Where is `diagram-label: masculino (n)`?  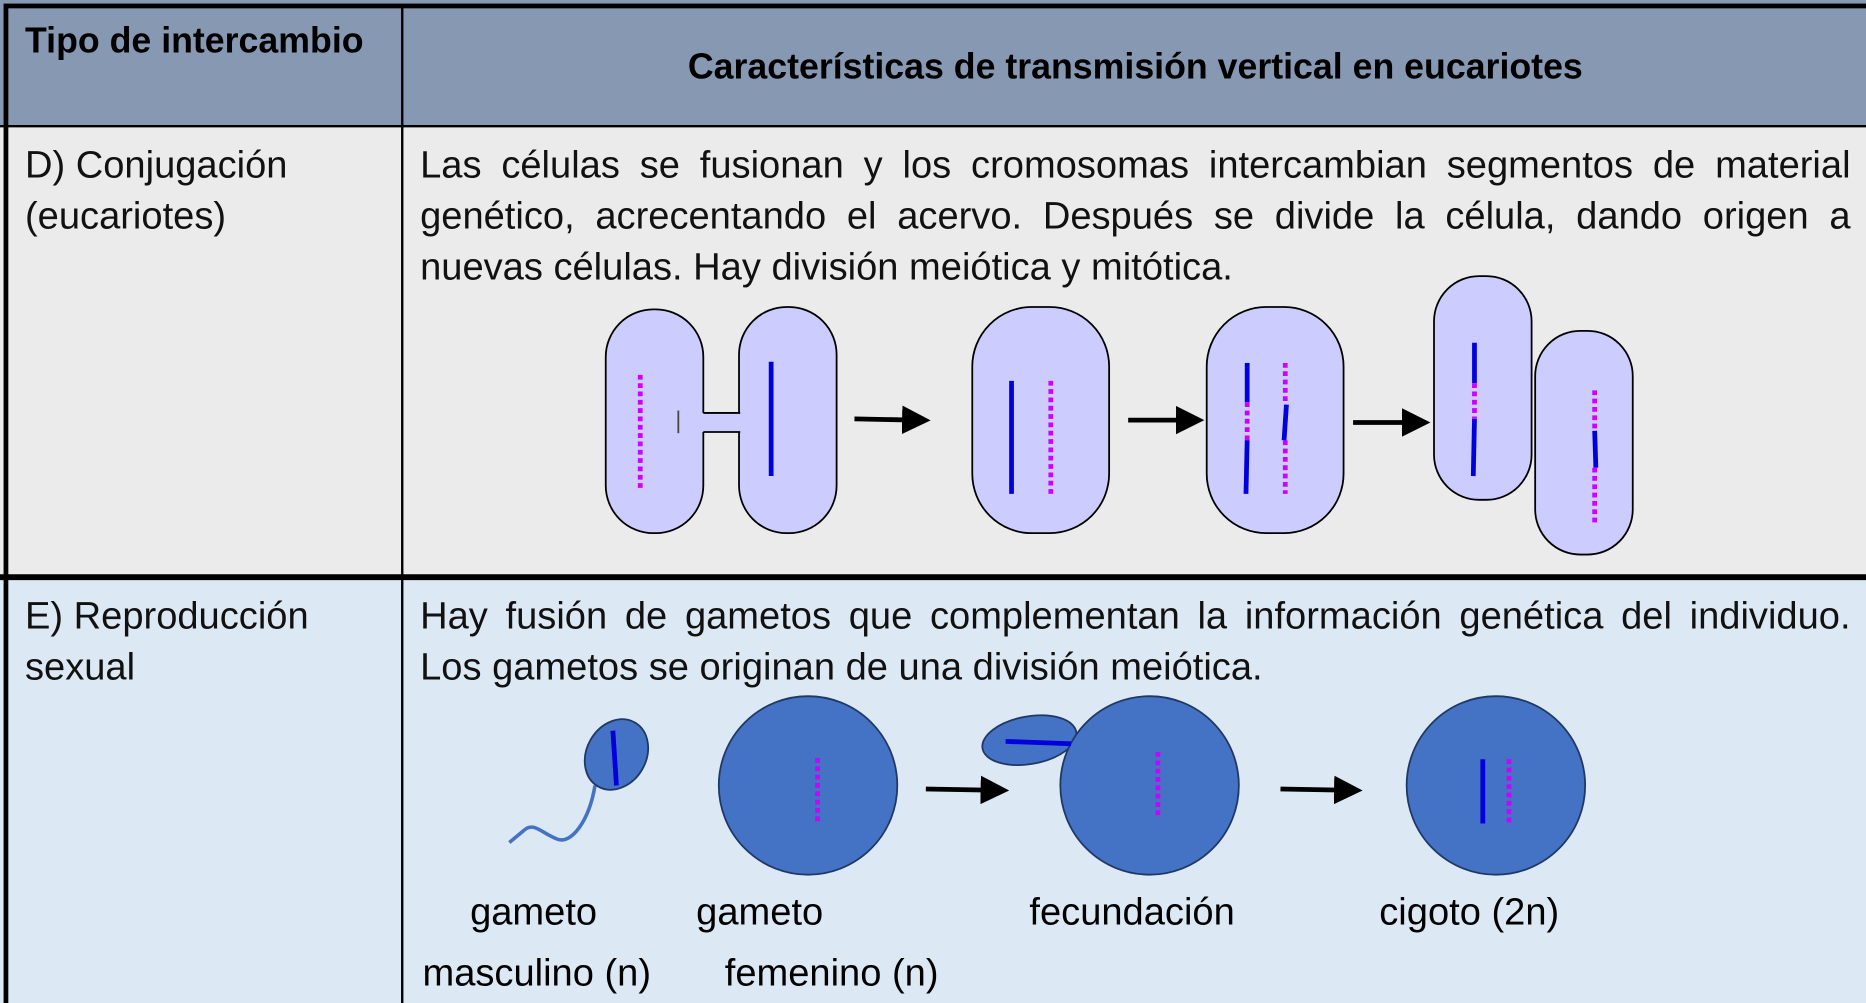 diagram-label: masculino (n) is located at coordinates (537, 972).